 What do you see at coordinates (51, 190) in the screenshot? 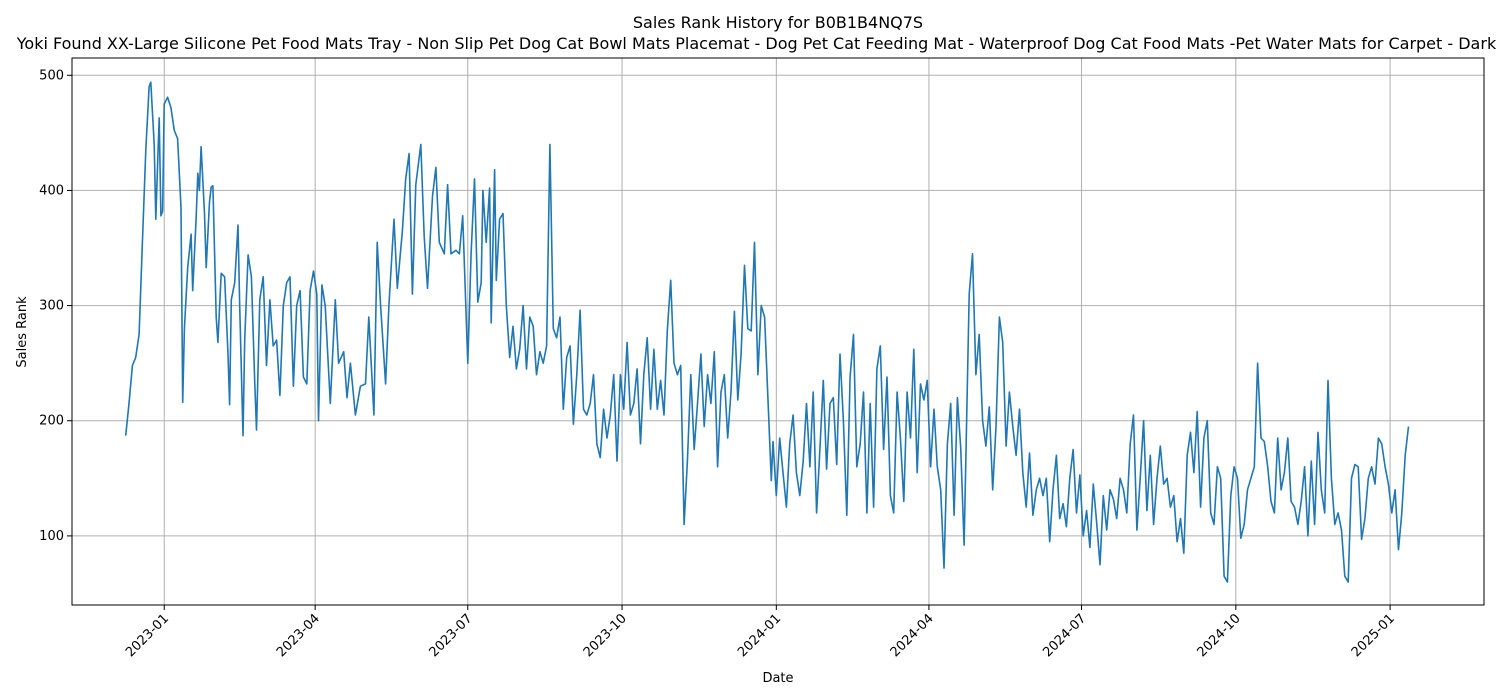
I see `y-tick-label: 400` at bounding box center [51, 190].